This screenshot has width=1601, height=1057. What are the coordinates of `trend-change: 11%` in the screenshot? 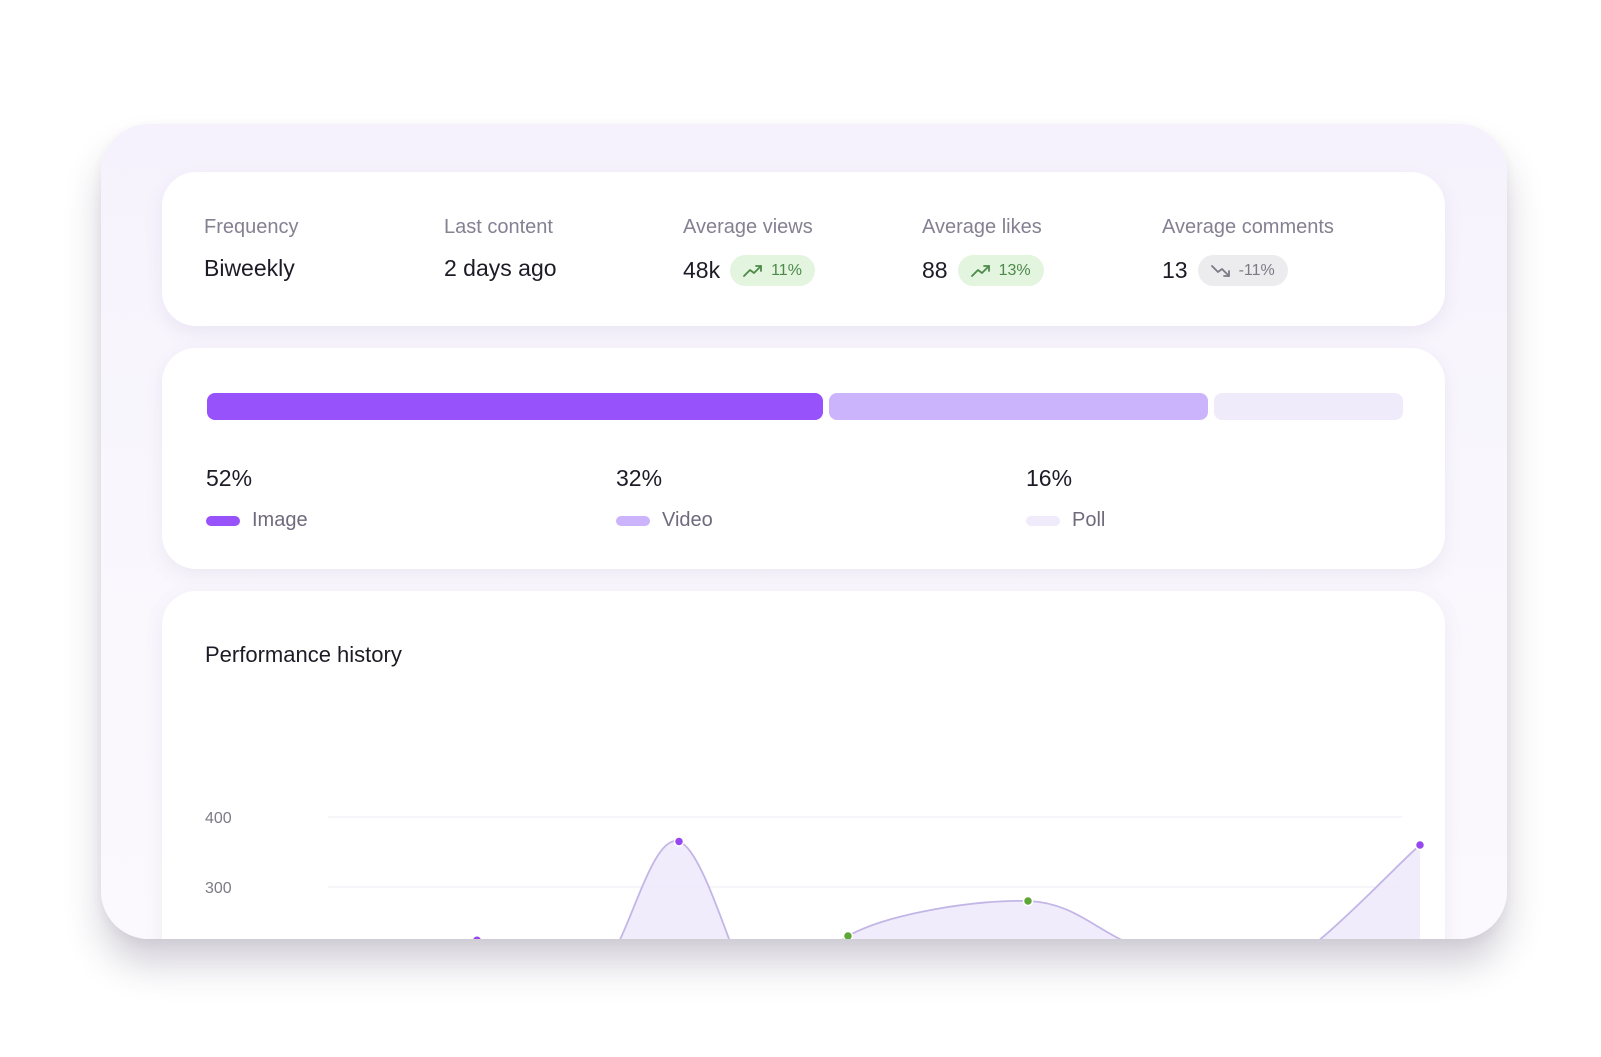 It's located at (786, 270).